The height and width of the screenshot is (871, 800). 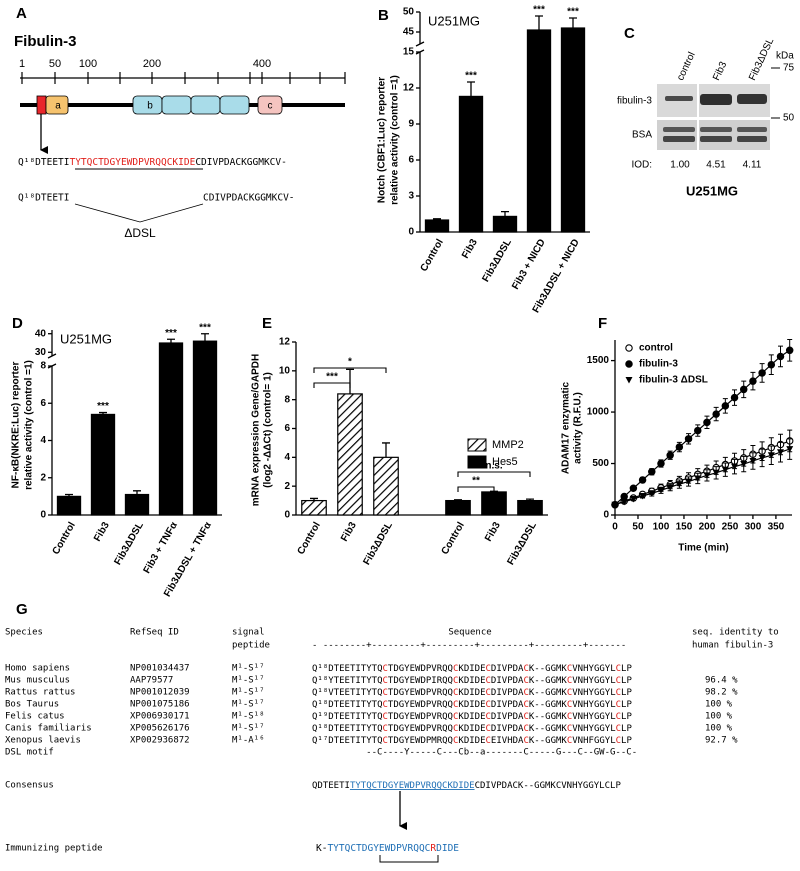 I want to click on header: Species, so click(x=24, y=633).